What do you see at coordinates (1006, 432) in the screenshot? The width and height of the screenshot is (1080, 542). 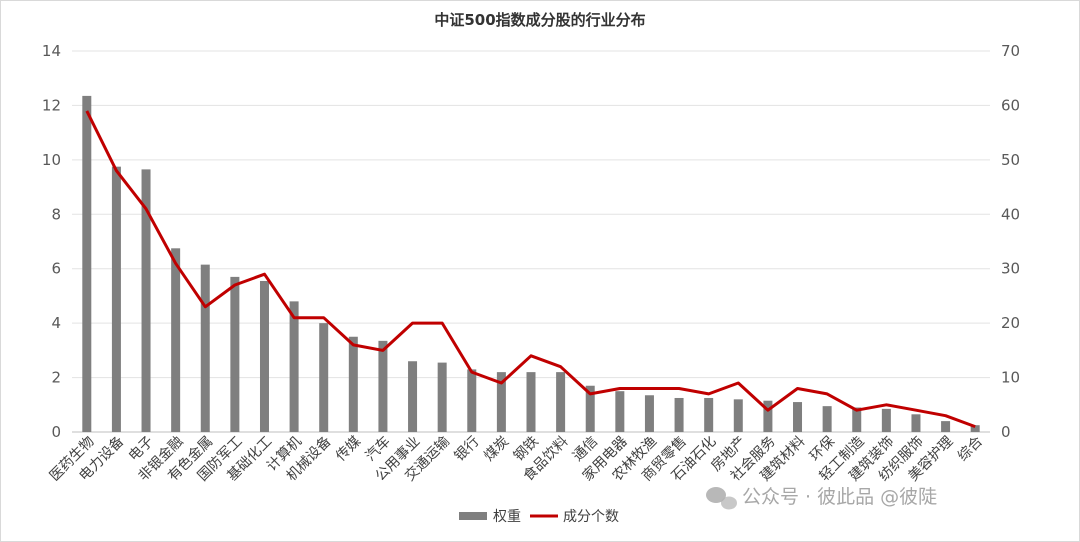 I see `y-right-tick-label: 0` at bounding box center [1006, 432].